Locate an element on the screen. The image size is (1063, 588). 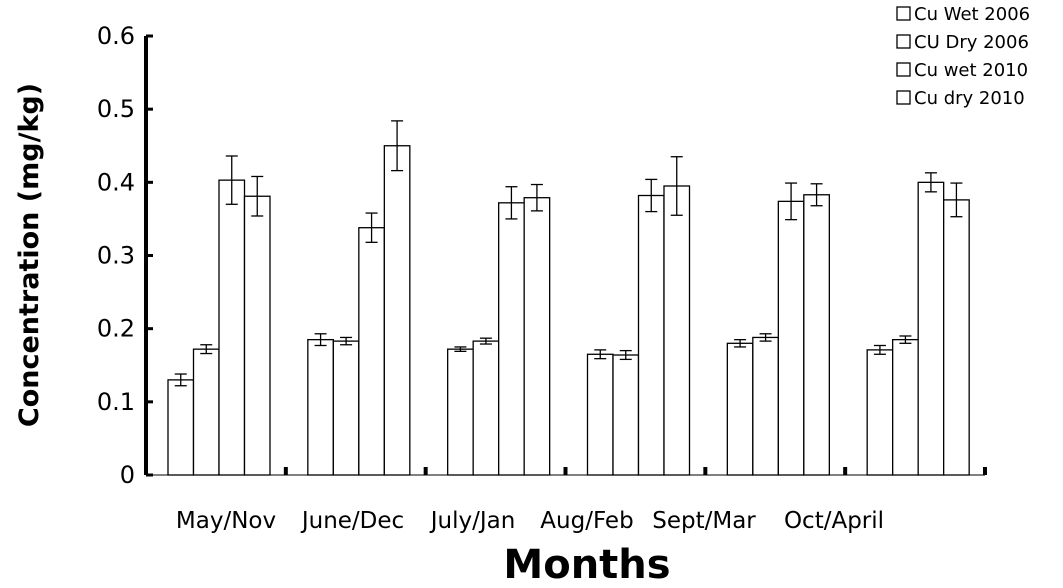
category-label: May/Nov is located at coordinates (226, 521).